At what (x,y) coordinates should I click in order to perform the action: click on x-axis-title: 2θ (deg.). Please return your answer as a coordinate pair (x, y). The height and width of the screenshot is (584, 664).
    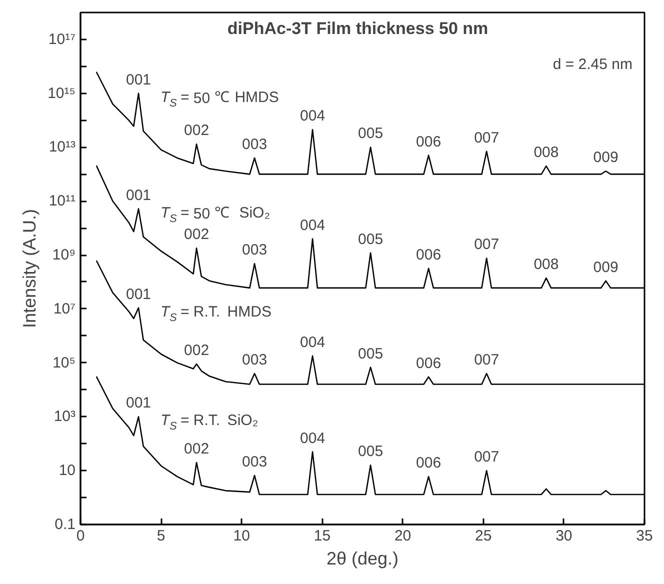
    Looking at the image, I should click on (362, 558).